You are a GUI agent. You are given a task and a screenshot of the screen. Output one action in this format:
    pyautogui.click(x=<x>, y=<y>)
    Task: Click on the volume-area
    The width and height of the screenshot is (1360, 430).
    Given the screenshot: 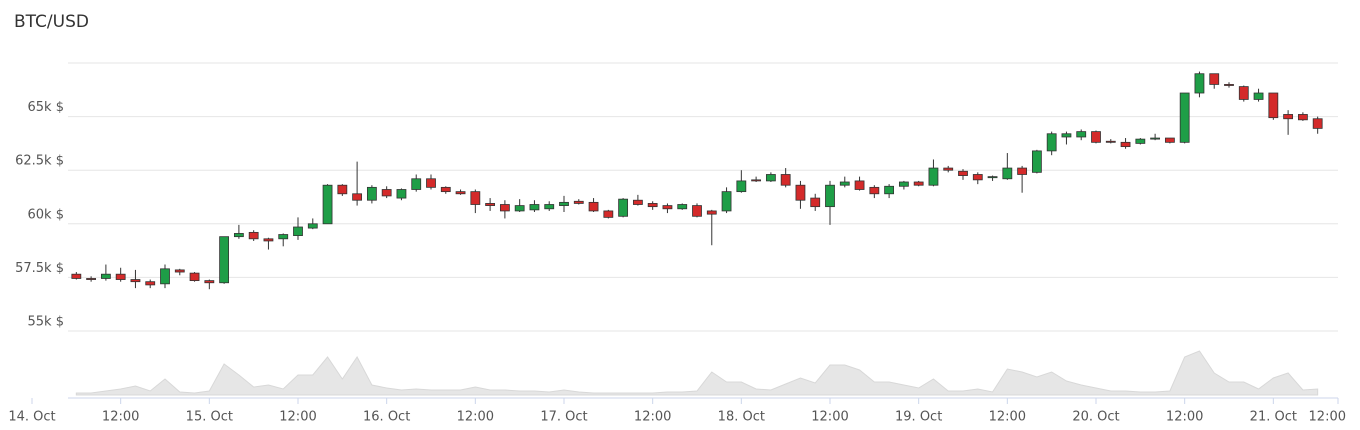 What is the action you would take?
    pyautogui.click(x=697, y=373)
    